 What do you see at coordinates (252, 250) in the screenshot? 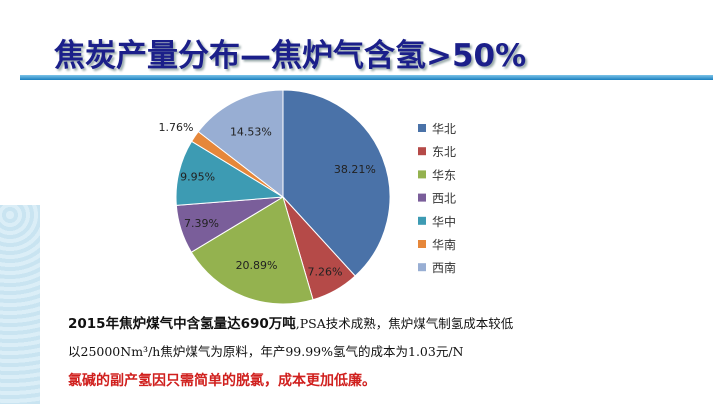
I see `pie-slice-华东` at bounding box center [252, 250].